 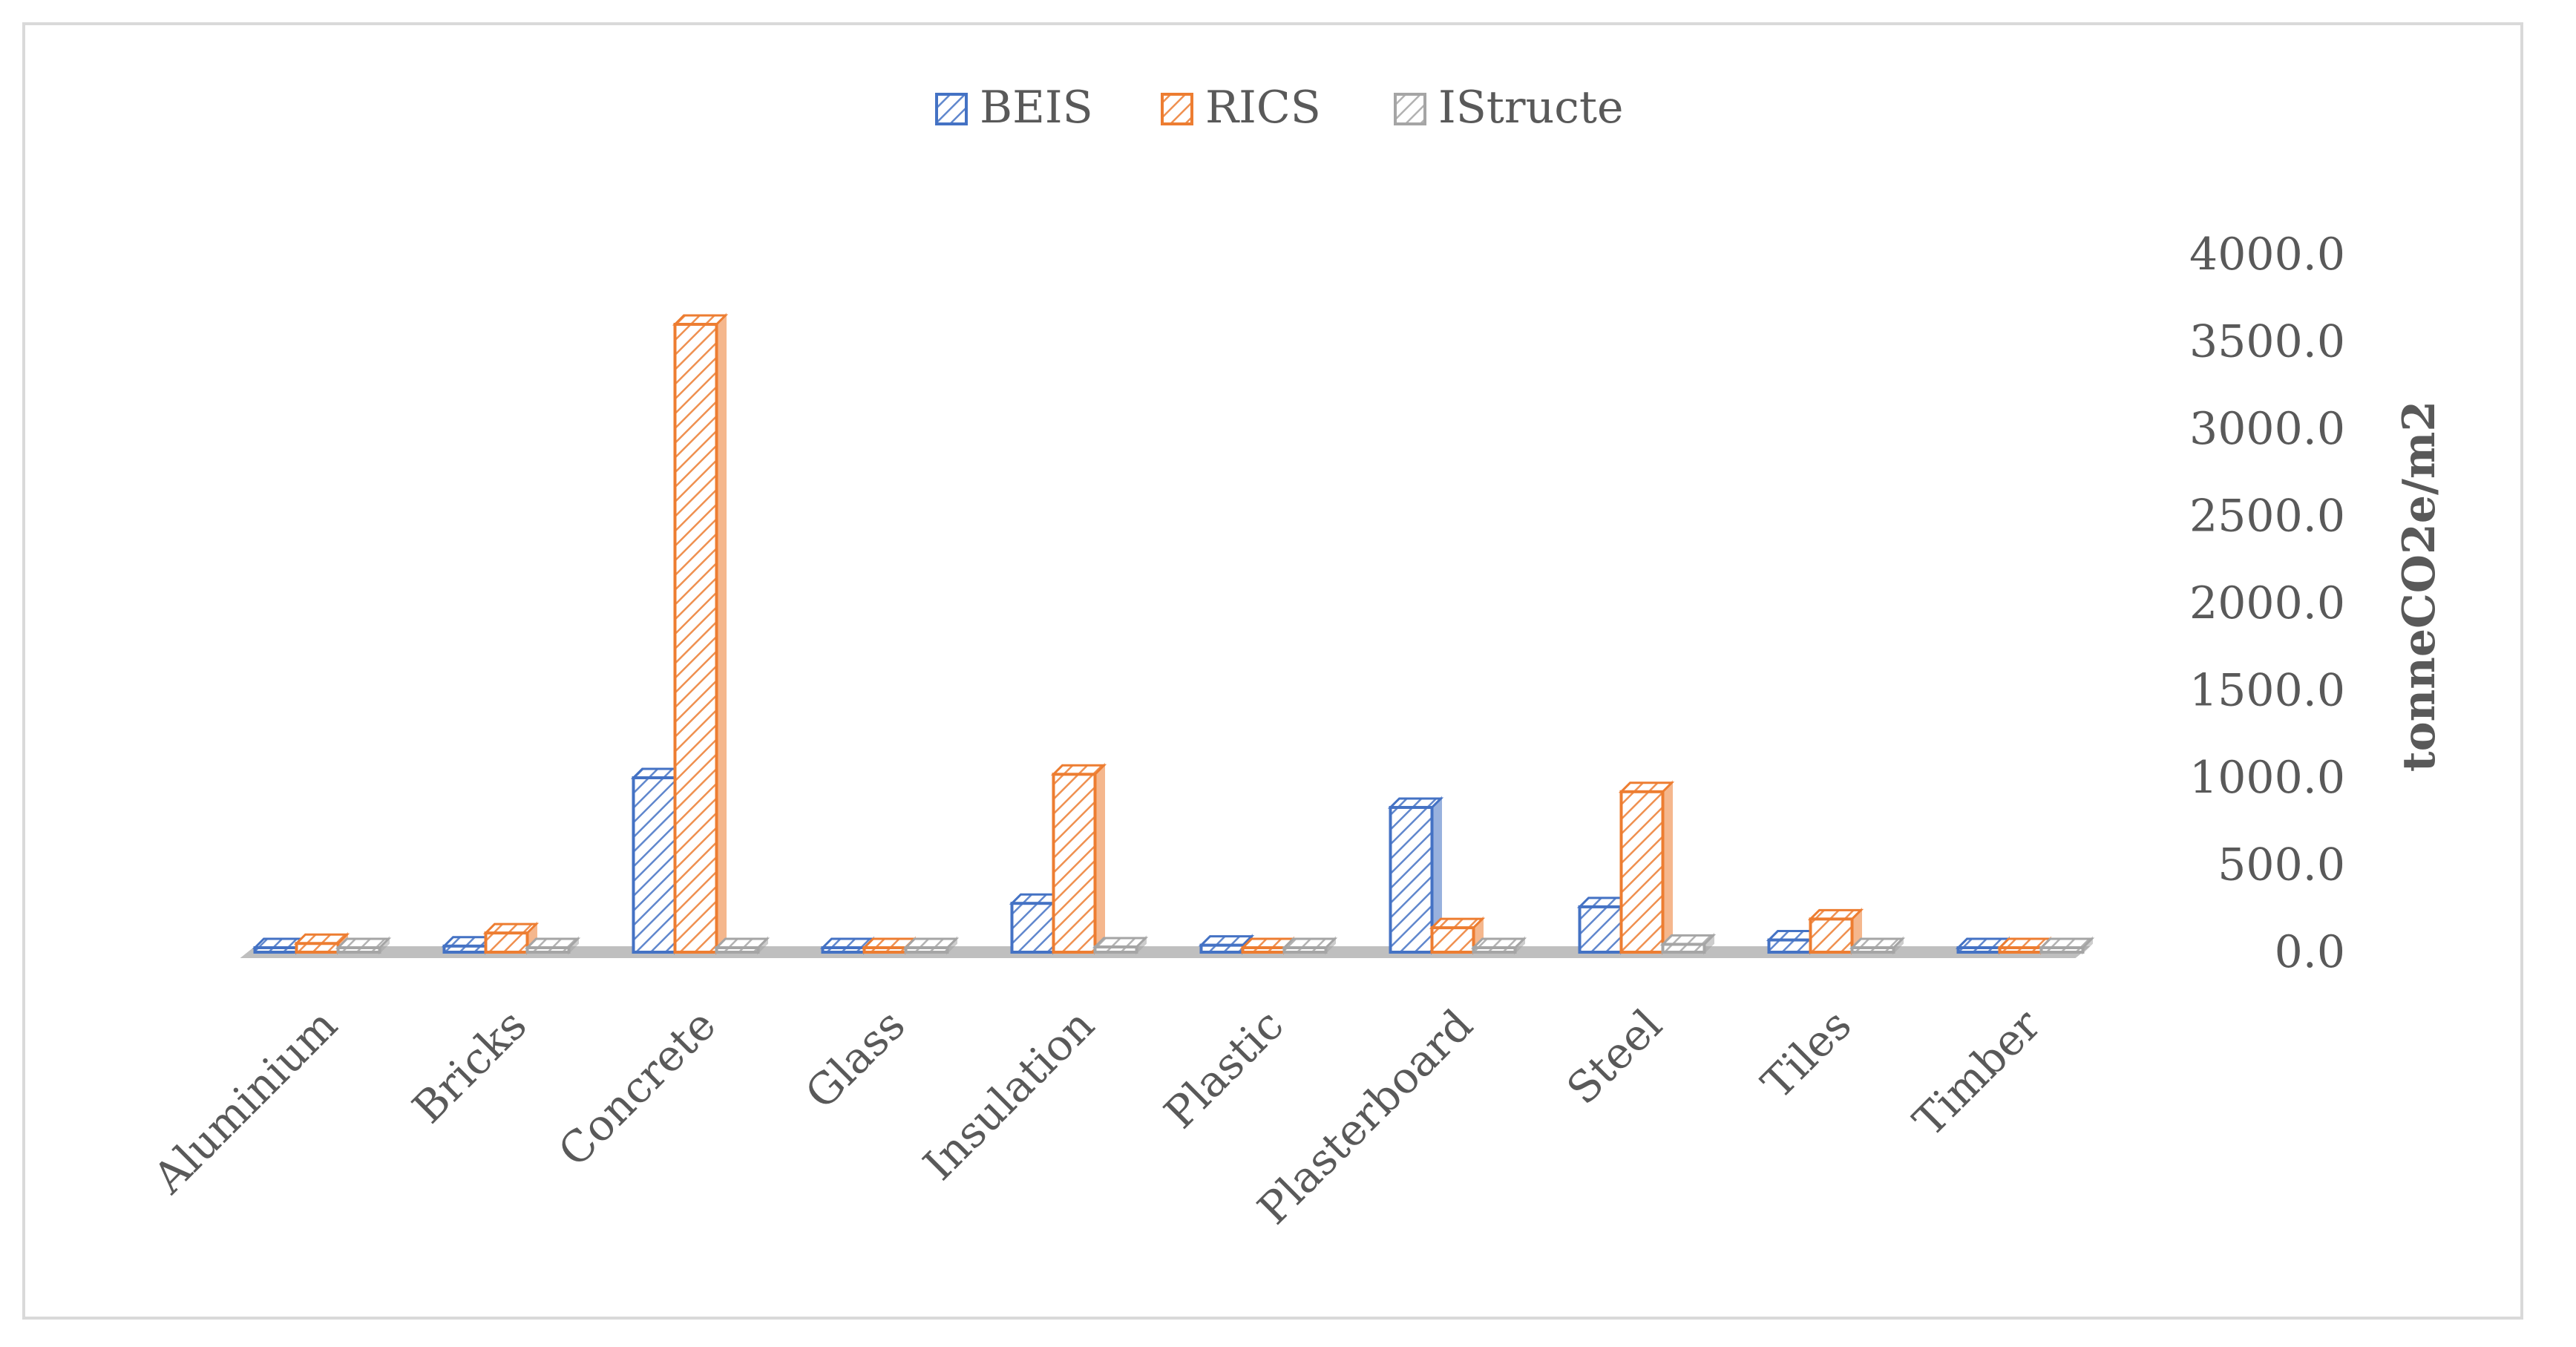 I want to click on x-tick-label: Concrete, so click(x=636, y=1088).